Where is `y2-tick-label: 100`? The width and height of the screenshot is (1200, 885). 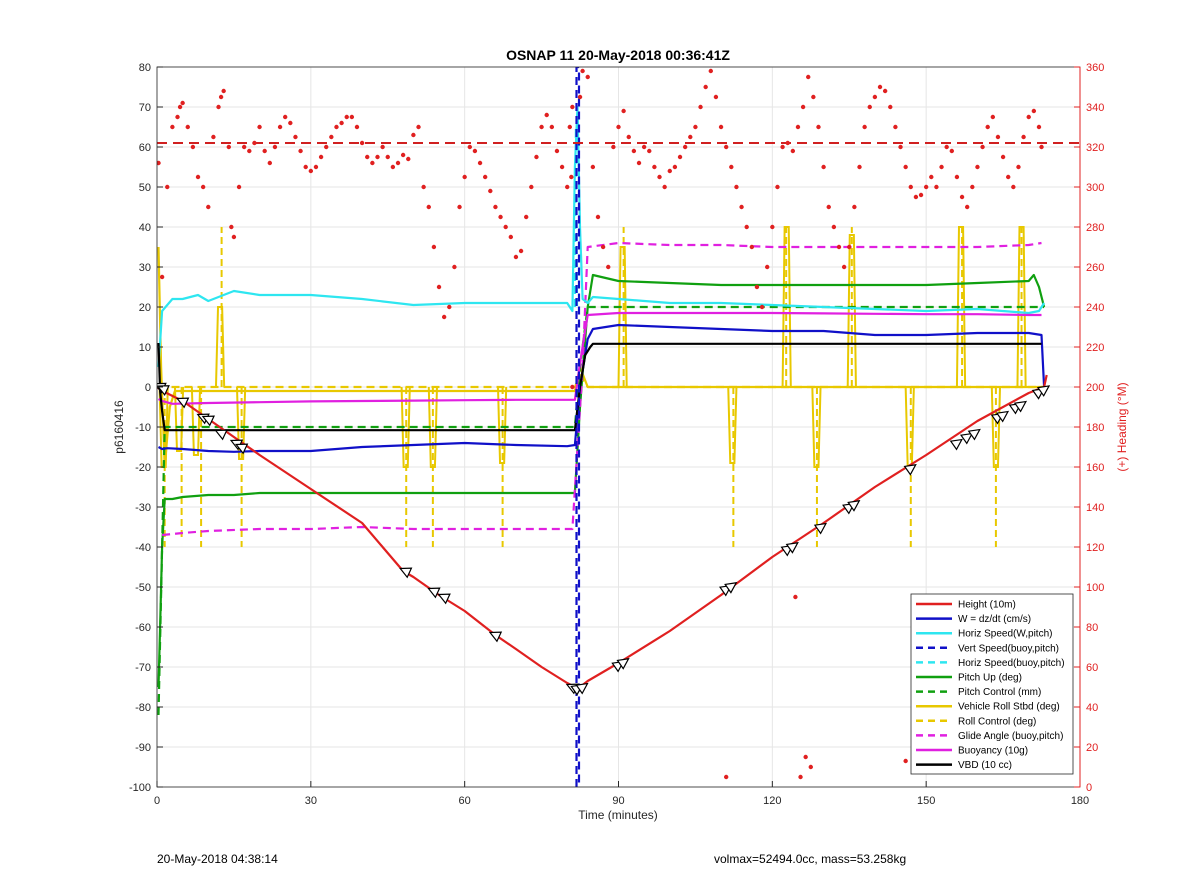 y2-tick-label: 100 is located at coordinates (1095, 588).